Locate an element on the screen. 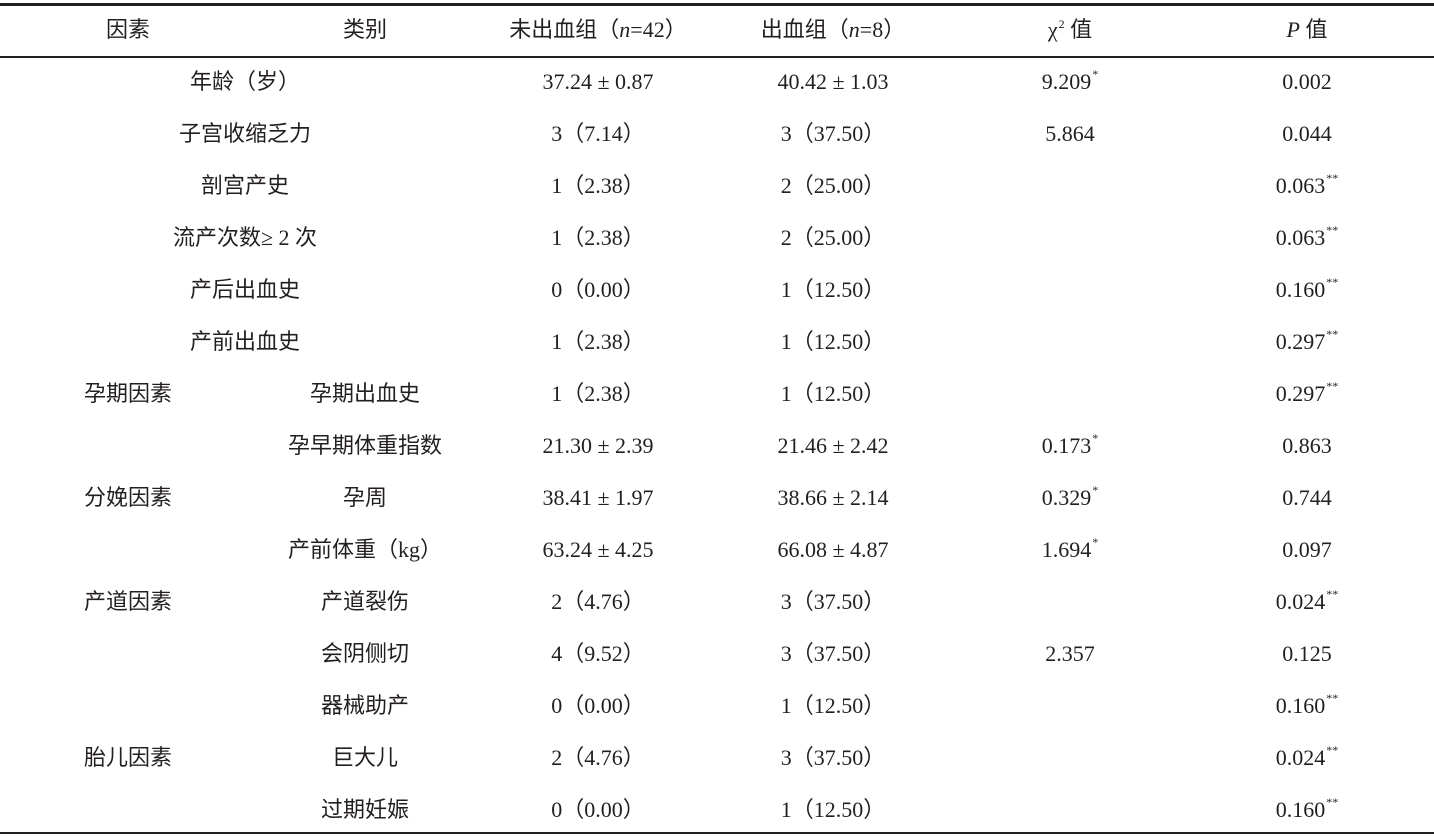 This screenshot has width=1434, height=837. cell-group-a-value: 63.24 ± 4.25 is located at coordinates (598, 549).